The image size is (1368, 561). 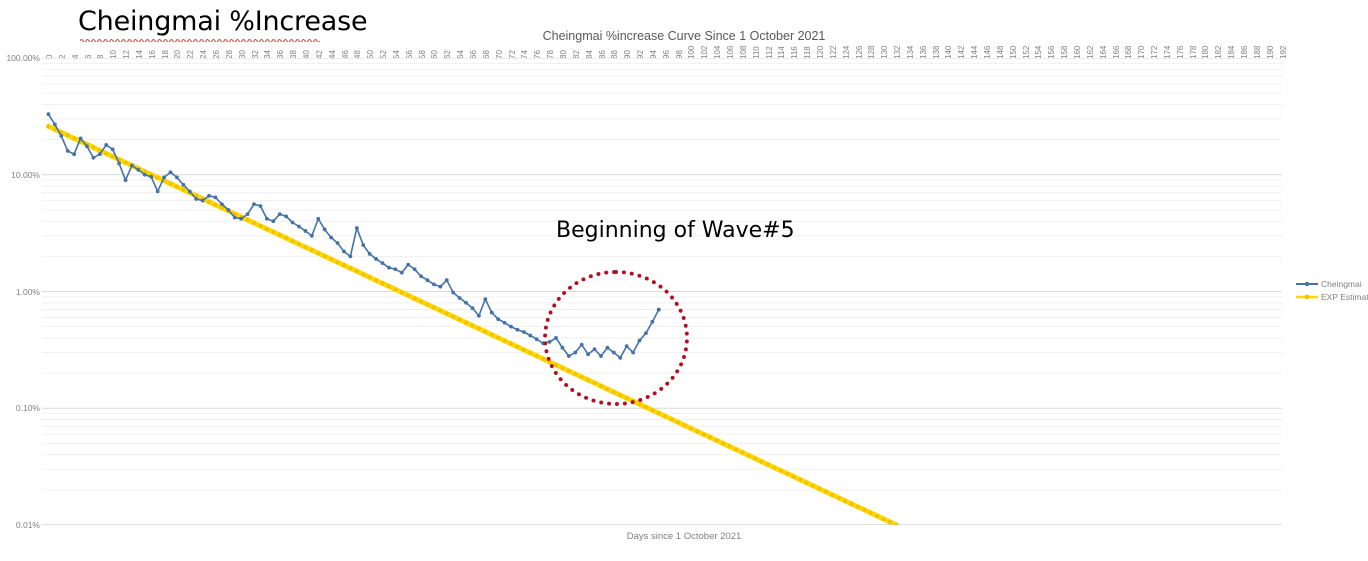 I want to click on x-axis-tick-label: 190, so click(x=1270, y=52).